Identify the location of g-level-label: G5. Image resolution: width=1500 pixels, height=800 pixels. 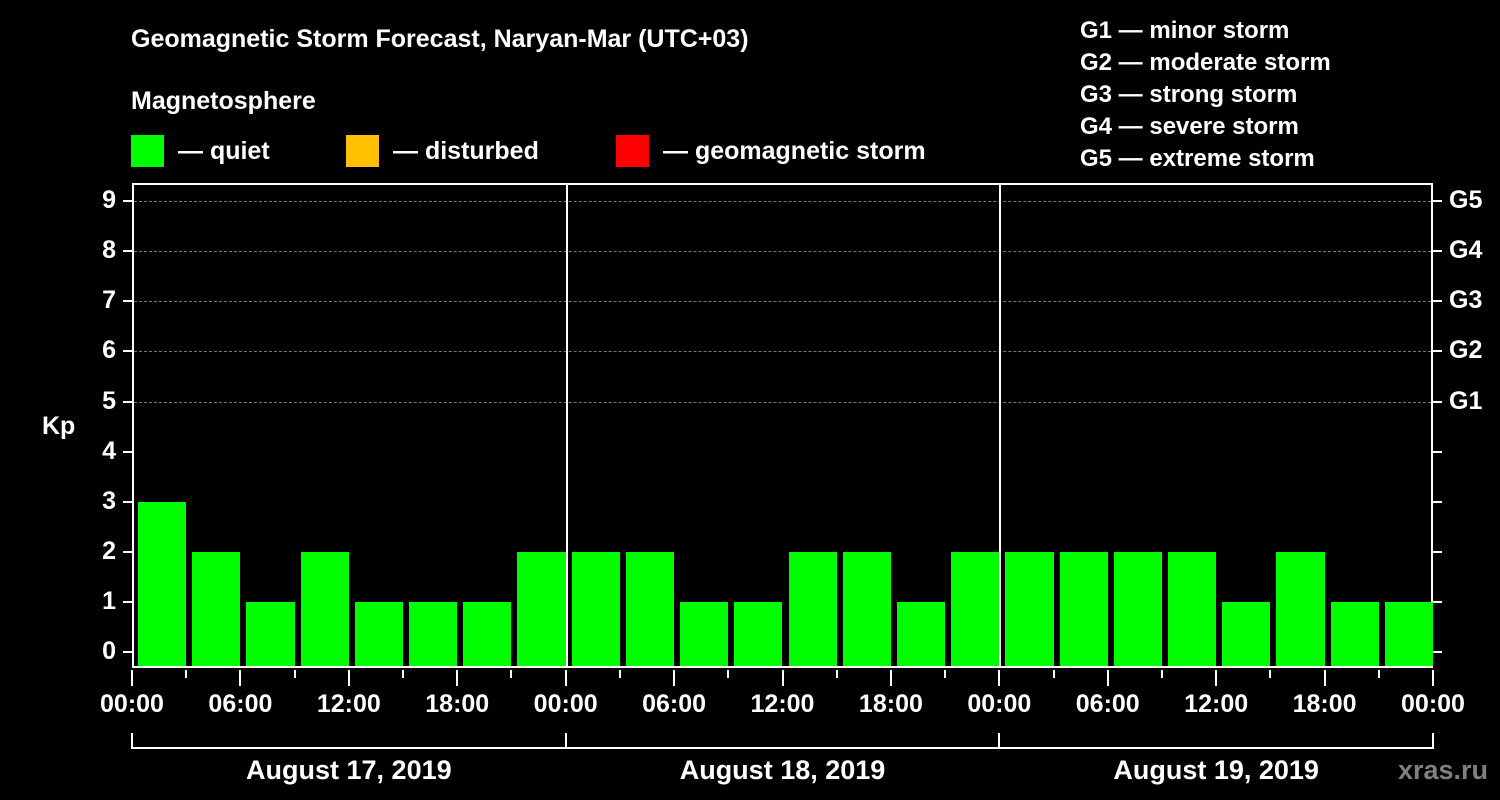
(1466, 200).